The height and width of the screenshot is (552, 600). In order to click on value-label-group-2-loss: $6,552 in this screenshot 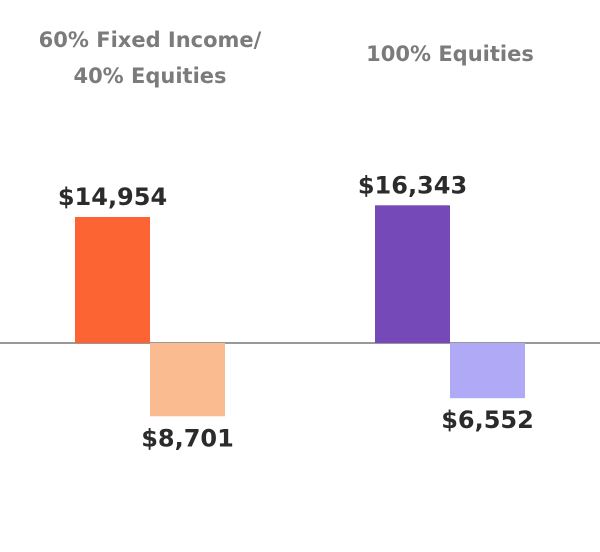, I will do `click(487, 420)`.